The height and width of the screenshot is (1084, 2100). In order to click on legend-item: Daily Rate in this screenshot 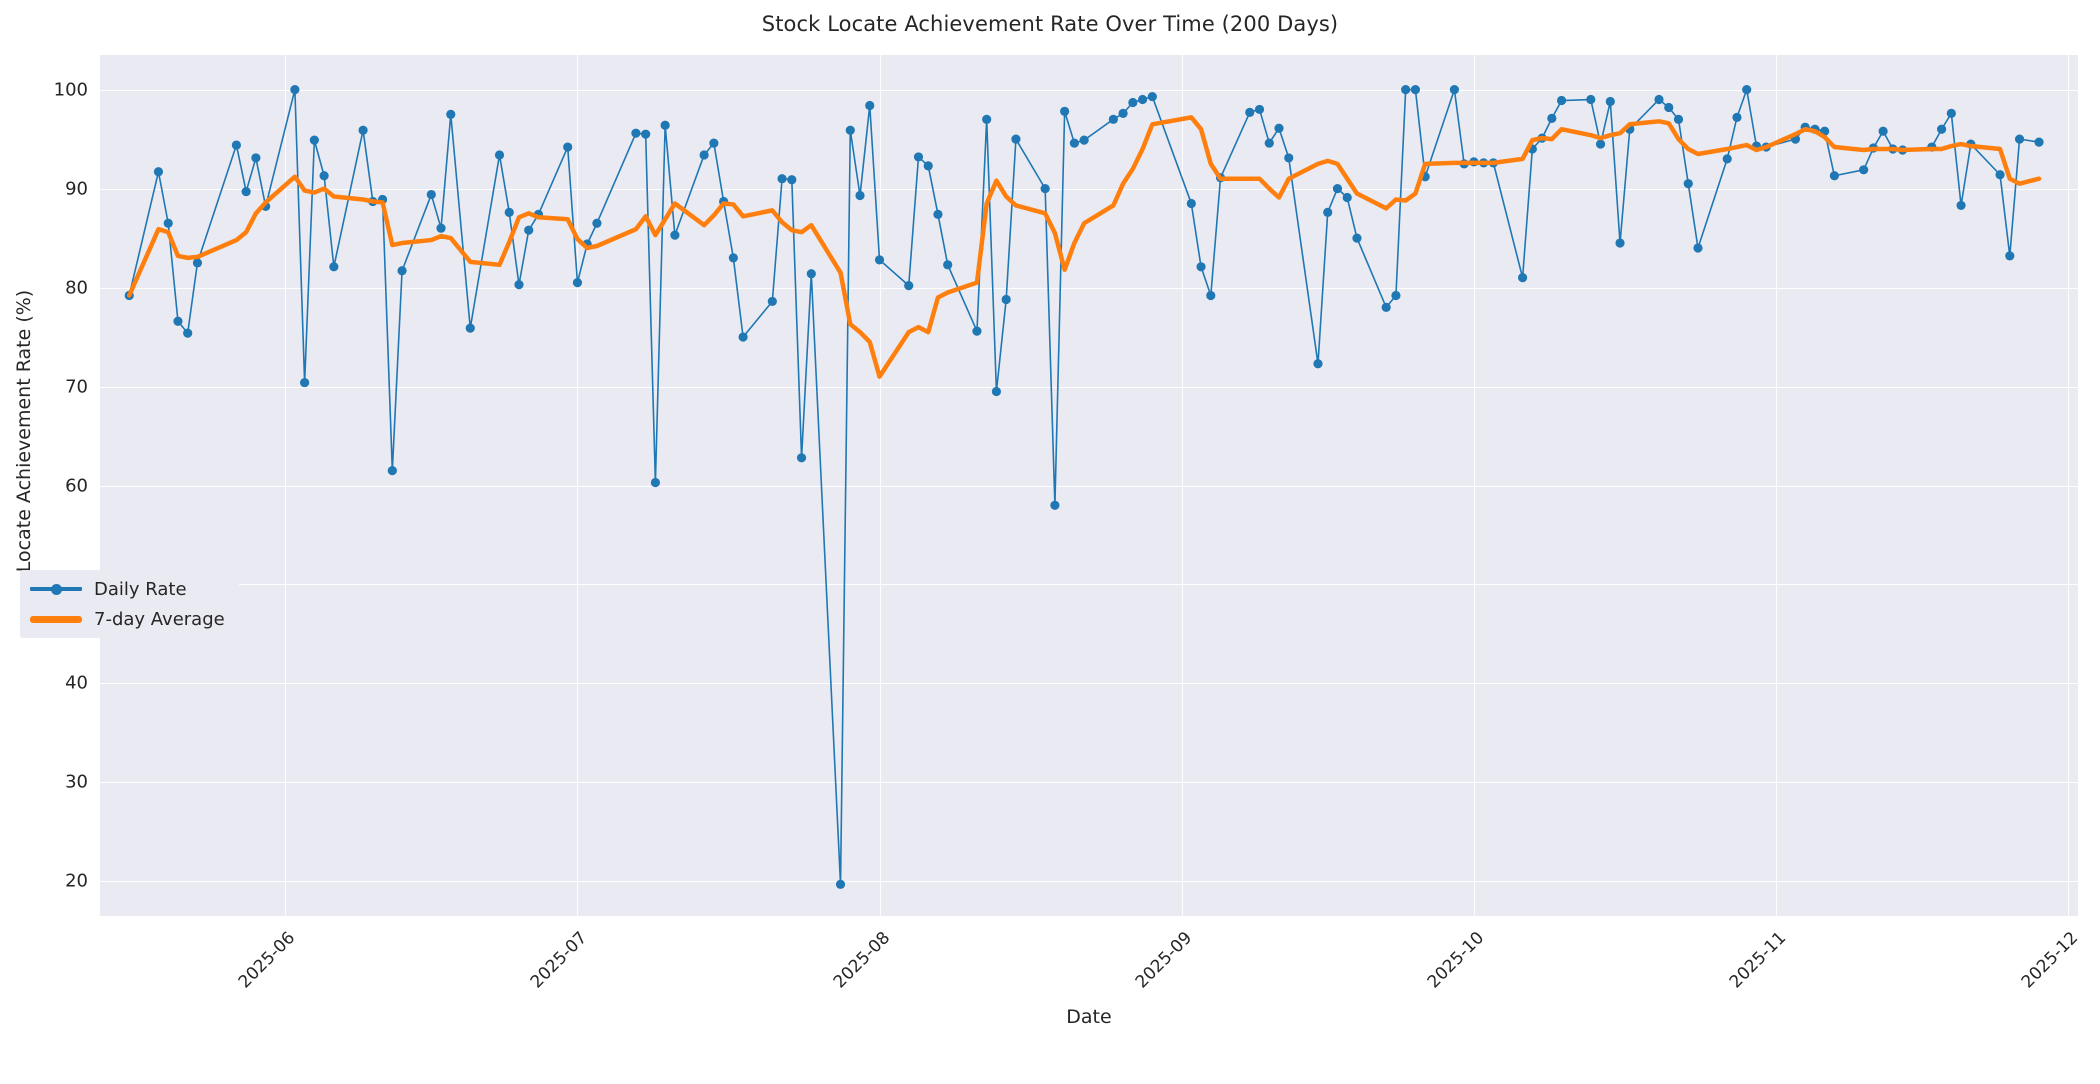, I will do `click(127, 589)`.